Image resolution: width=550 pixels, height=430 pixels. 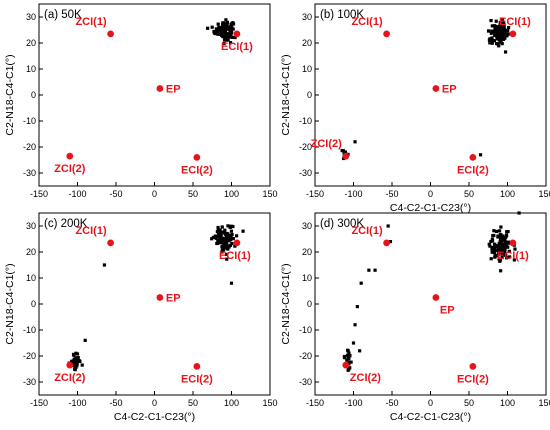 What do you see at coordinates (237, 243) in the screenshot?
I see `ref-point-eci1` at bounding box center [237, 243].